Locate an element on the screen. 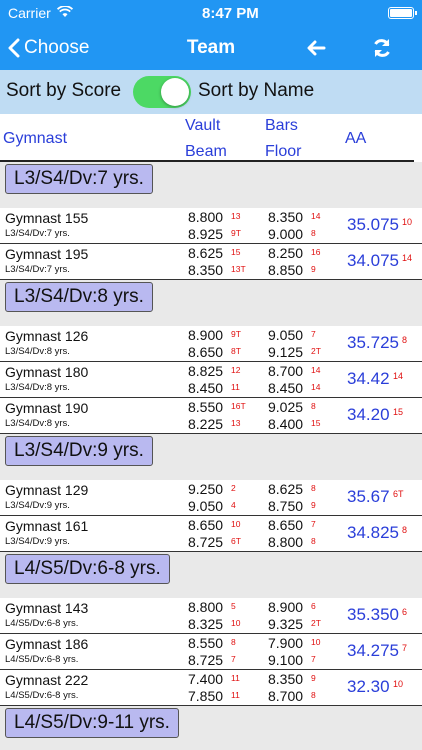 The image size is (422, 750). beam-score: 8.725 is located at coordinates (206, 542).